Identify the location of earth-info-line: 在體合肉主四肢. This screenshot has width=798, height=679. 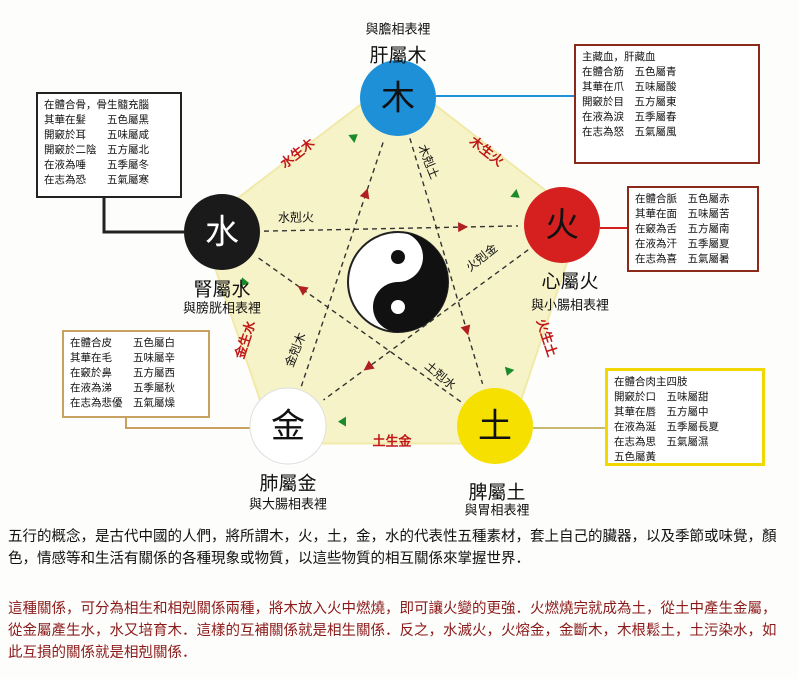
(651, 382).